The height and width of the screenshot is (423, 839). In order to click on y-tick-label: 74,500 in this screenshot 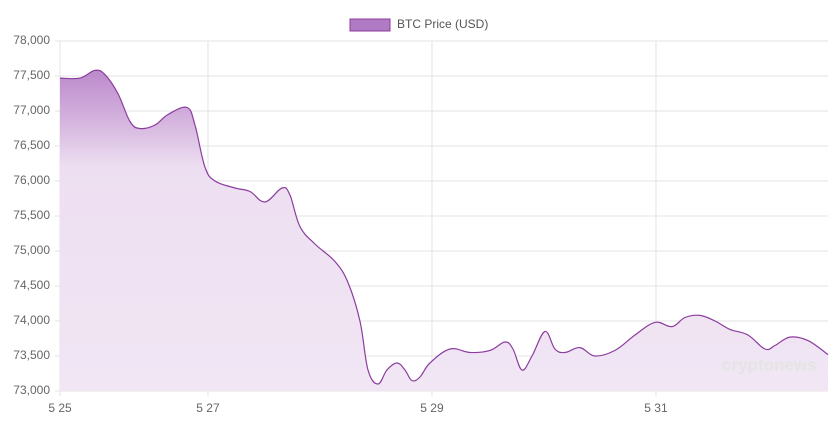, I will do `click(31, 285)`.